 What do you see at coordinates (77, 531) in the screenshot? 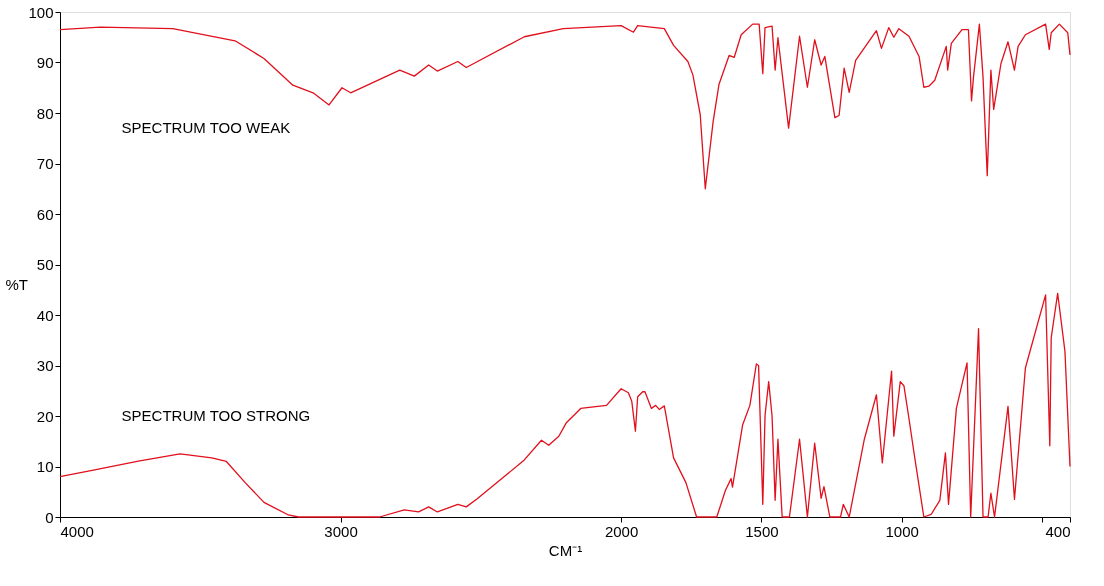
I see `x-tick-label: 4000` at bounding box center [77, 531].